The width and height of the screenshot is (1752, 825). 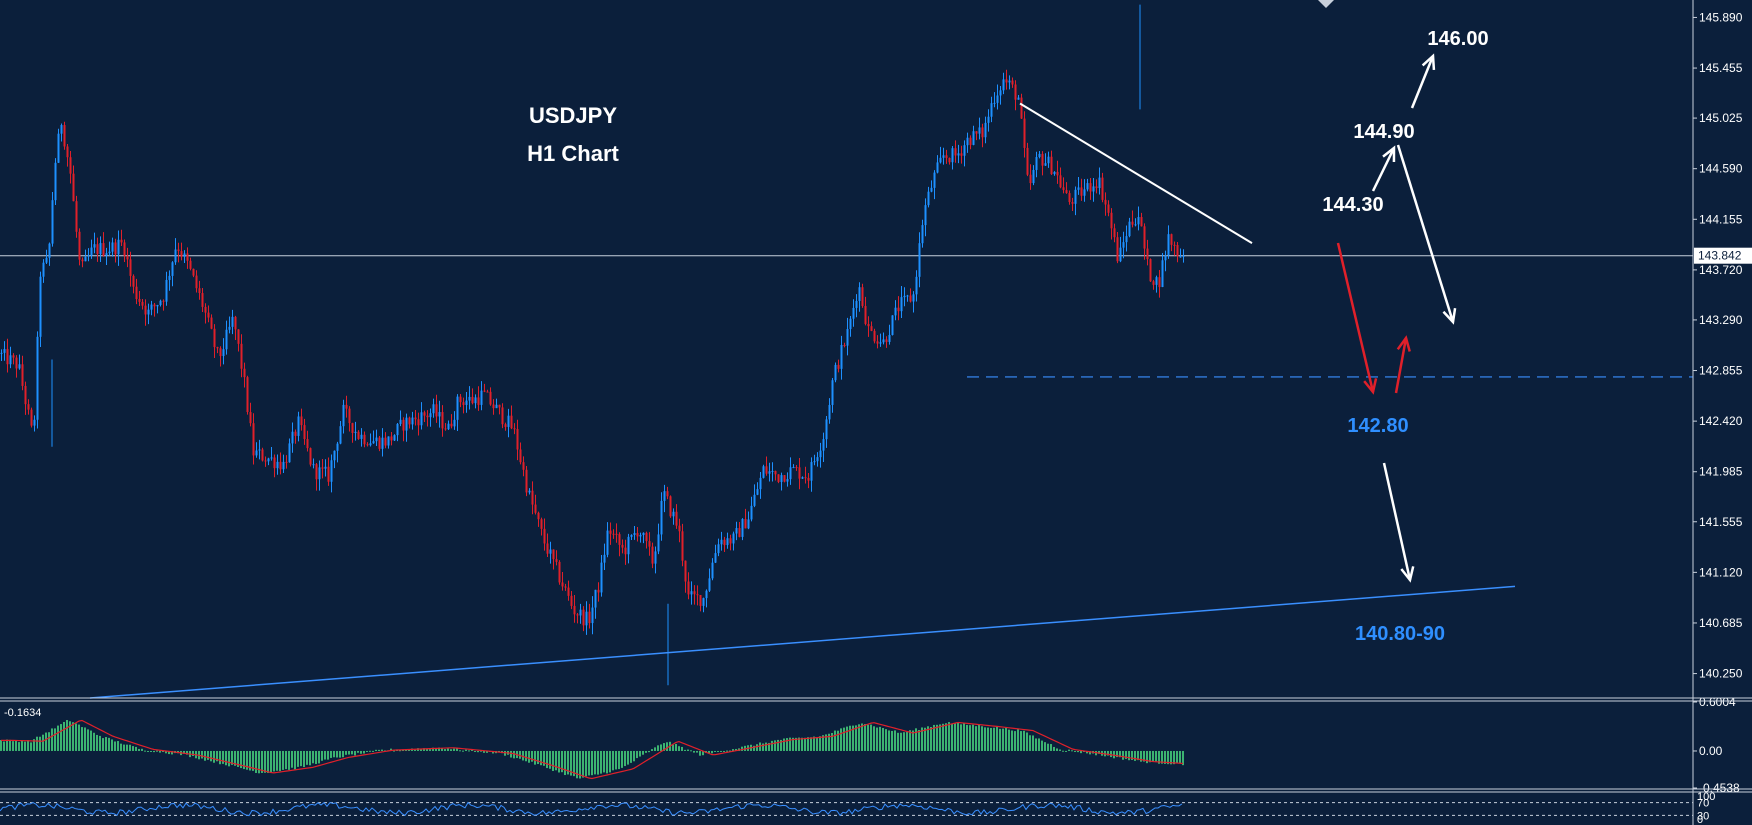 What do you see at coordinates (1721, 522) in the screenshot?
I see `y-tick-label: 141.555` at bounding box center [1721, 522].